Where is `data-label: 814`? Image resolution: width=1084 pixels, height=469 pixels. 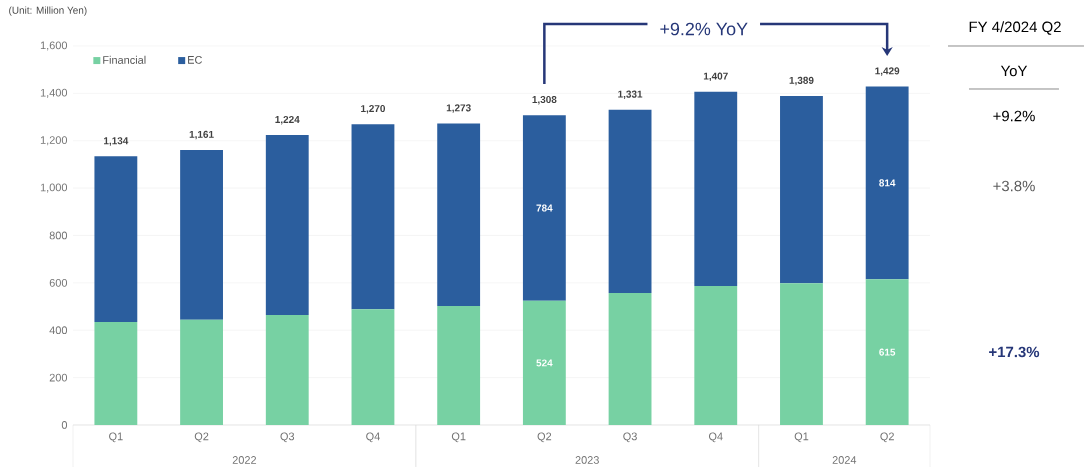
data-label: 814 is located at coordinates (887, 183).